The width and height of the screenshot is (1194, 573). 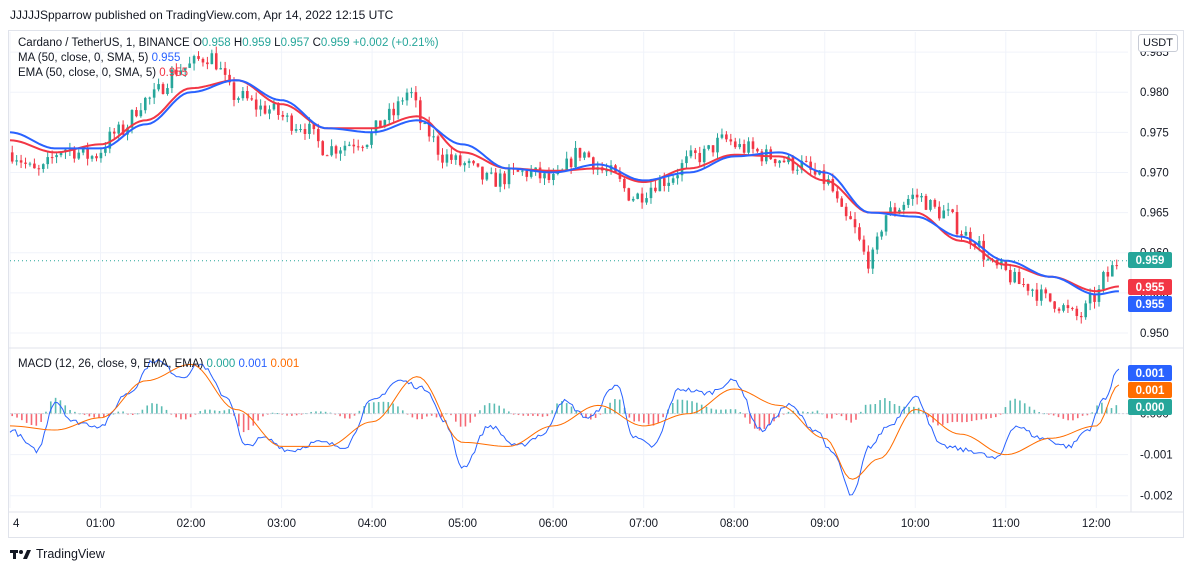 What do you see at coordinates (1158, 43) in the screenshot?
I see `currency-selector: USDT` at bounding box center [1158, 43].